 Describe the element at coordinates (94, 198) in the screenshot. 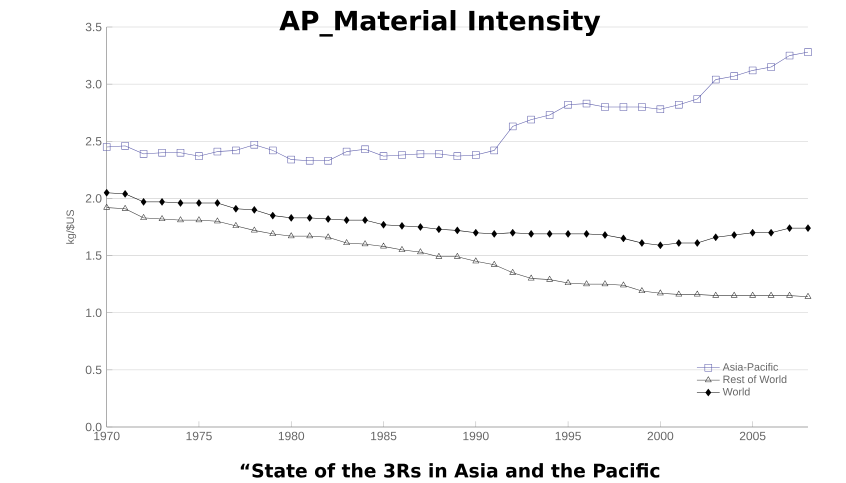

I see `y-tick-label: 2.0` at that location.